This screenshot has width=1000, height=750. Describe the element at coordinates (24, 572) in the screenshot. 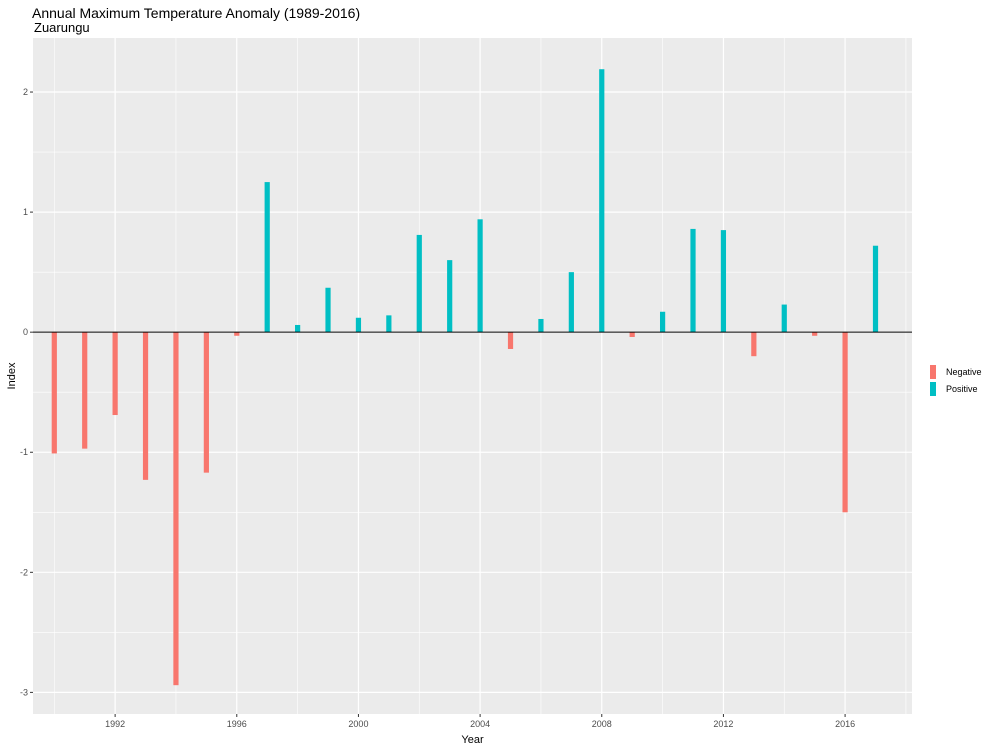

I see `y-tick-label: -2` at that location.